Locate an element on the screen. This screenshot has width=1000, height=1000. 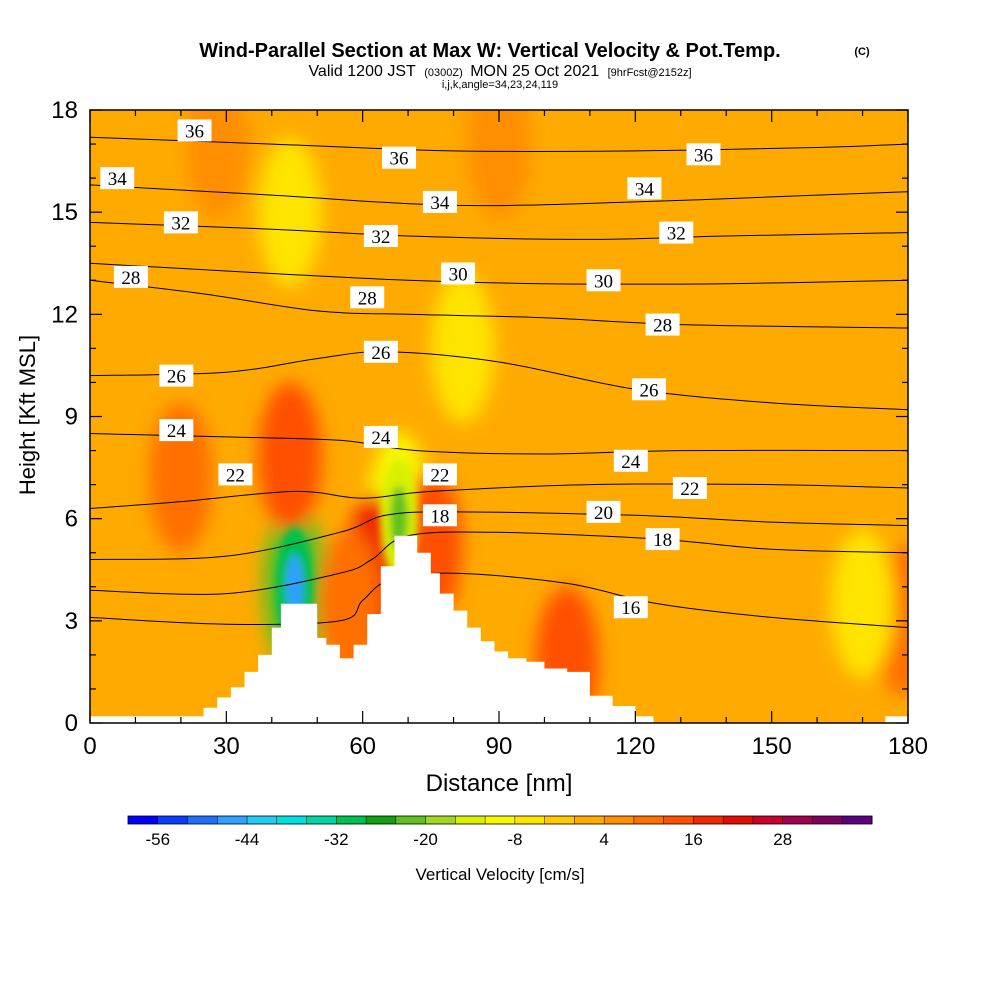
contour-label-text: 32 is located at coordinates (180, 223).